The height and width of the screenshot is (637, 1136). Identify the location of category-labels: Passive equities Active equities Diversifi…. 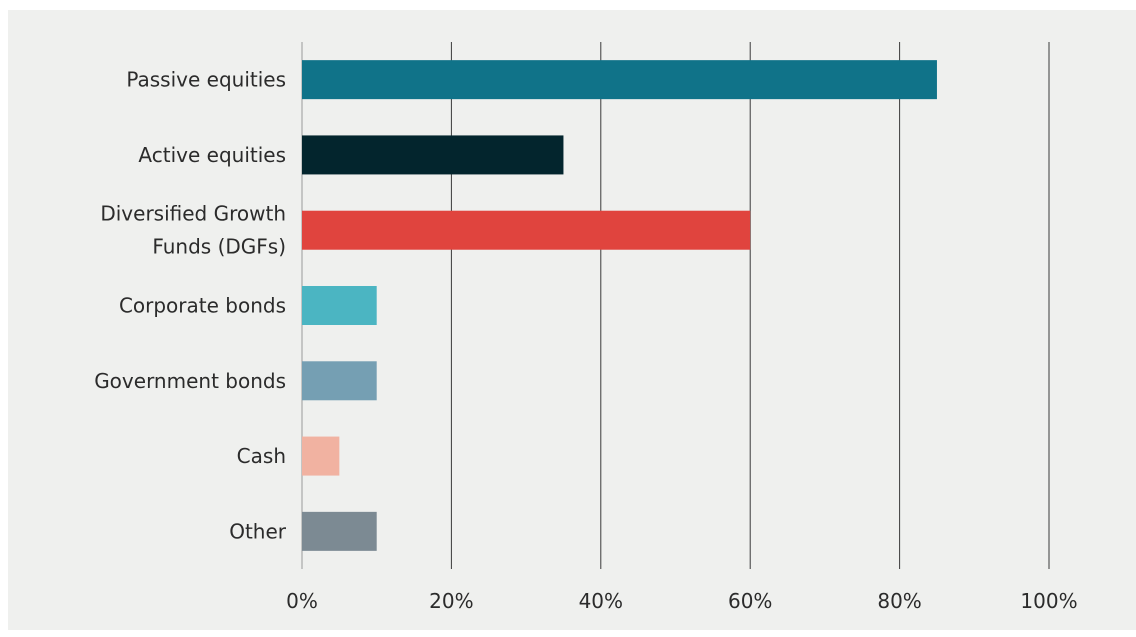
(190, 306).